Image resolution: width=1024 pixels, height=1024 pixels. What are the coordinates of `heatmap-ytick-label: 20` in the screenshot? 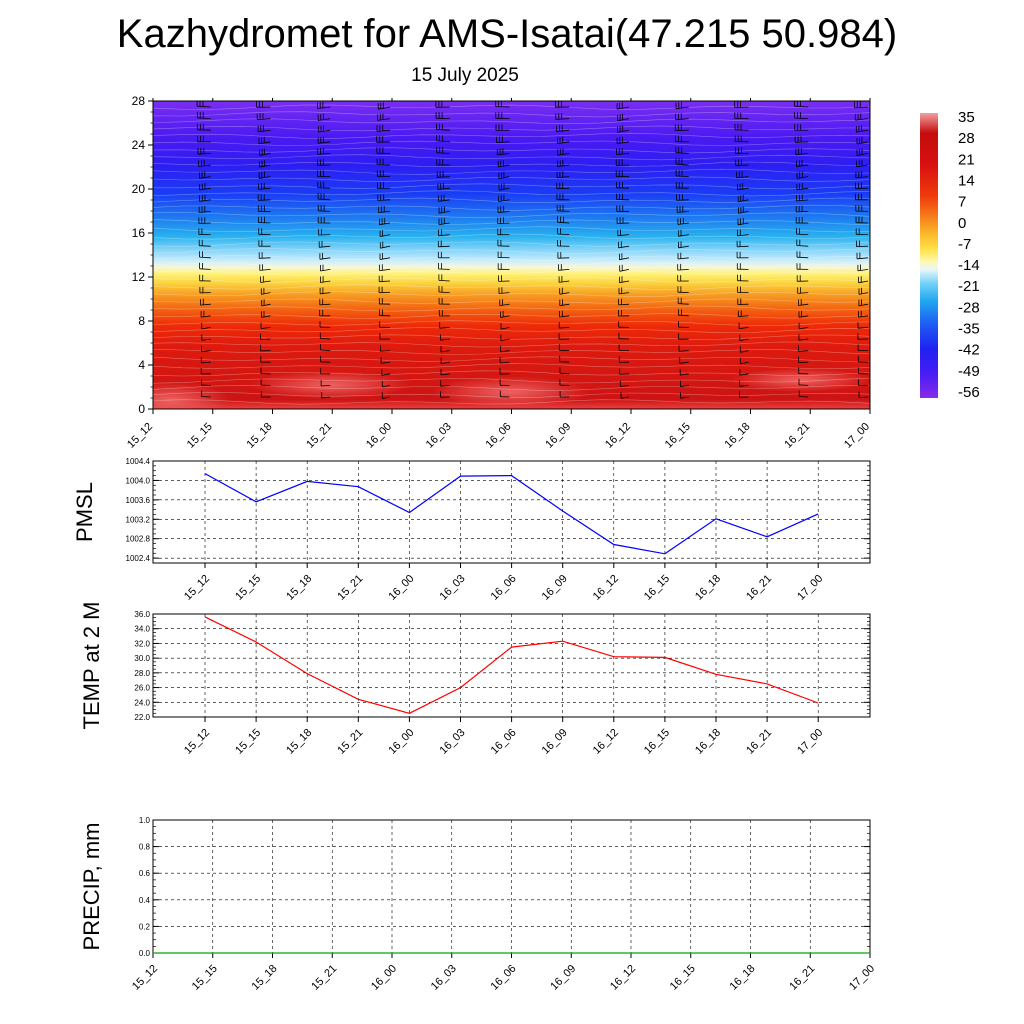 It's located at (139, 189).